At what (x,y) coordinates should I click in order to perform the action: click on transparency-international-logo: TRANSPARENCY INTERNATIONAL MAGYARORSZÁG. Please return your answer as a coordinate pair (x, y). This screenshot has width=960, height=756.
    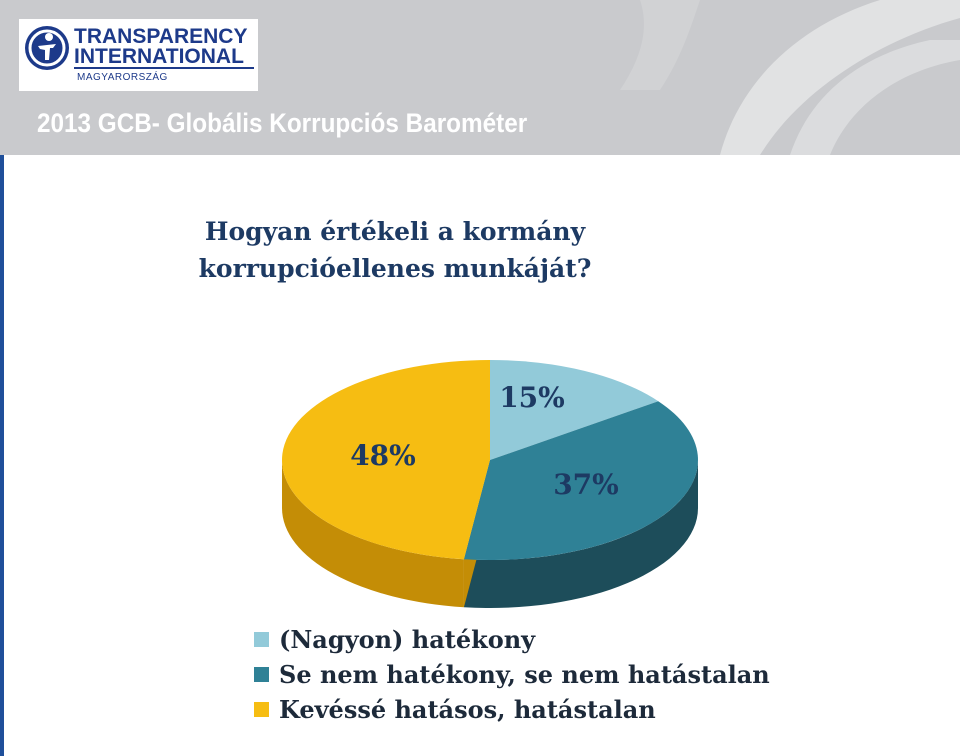
    Looking at the image, I should click on (138, 55).